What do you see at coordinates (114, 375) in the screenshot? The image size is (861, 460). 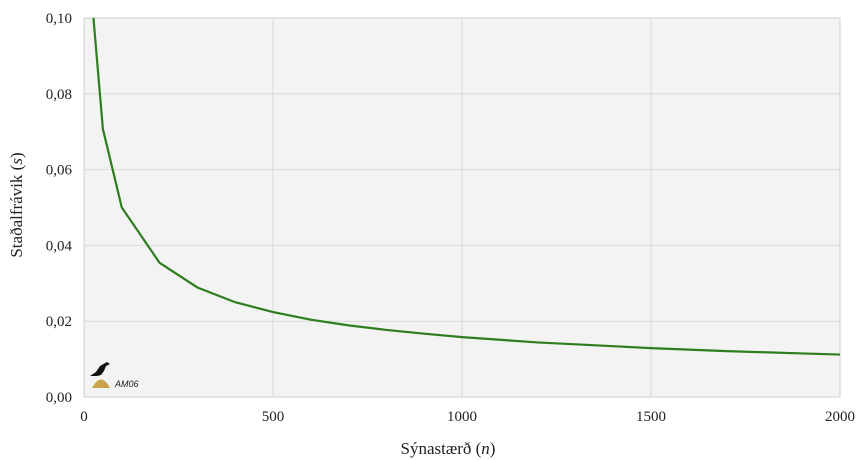 I see `logo: AM06` at bounding box center [114, 375].